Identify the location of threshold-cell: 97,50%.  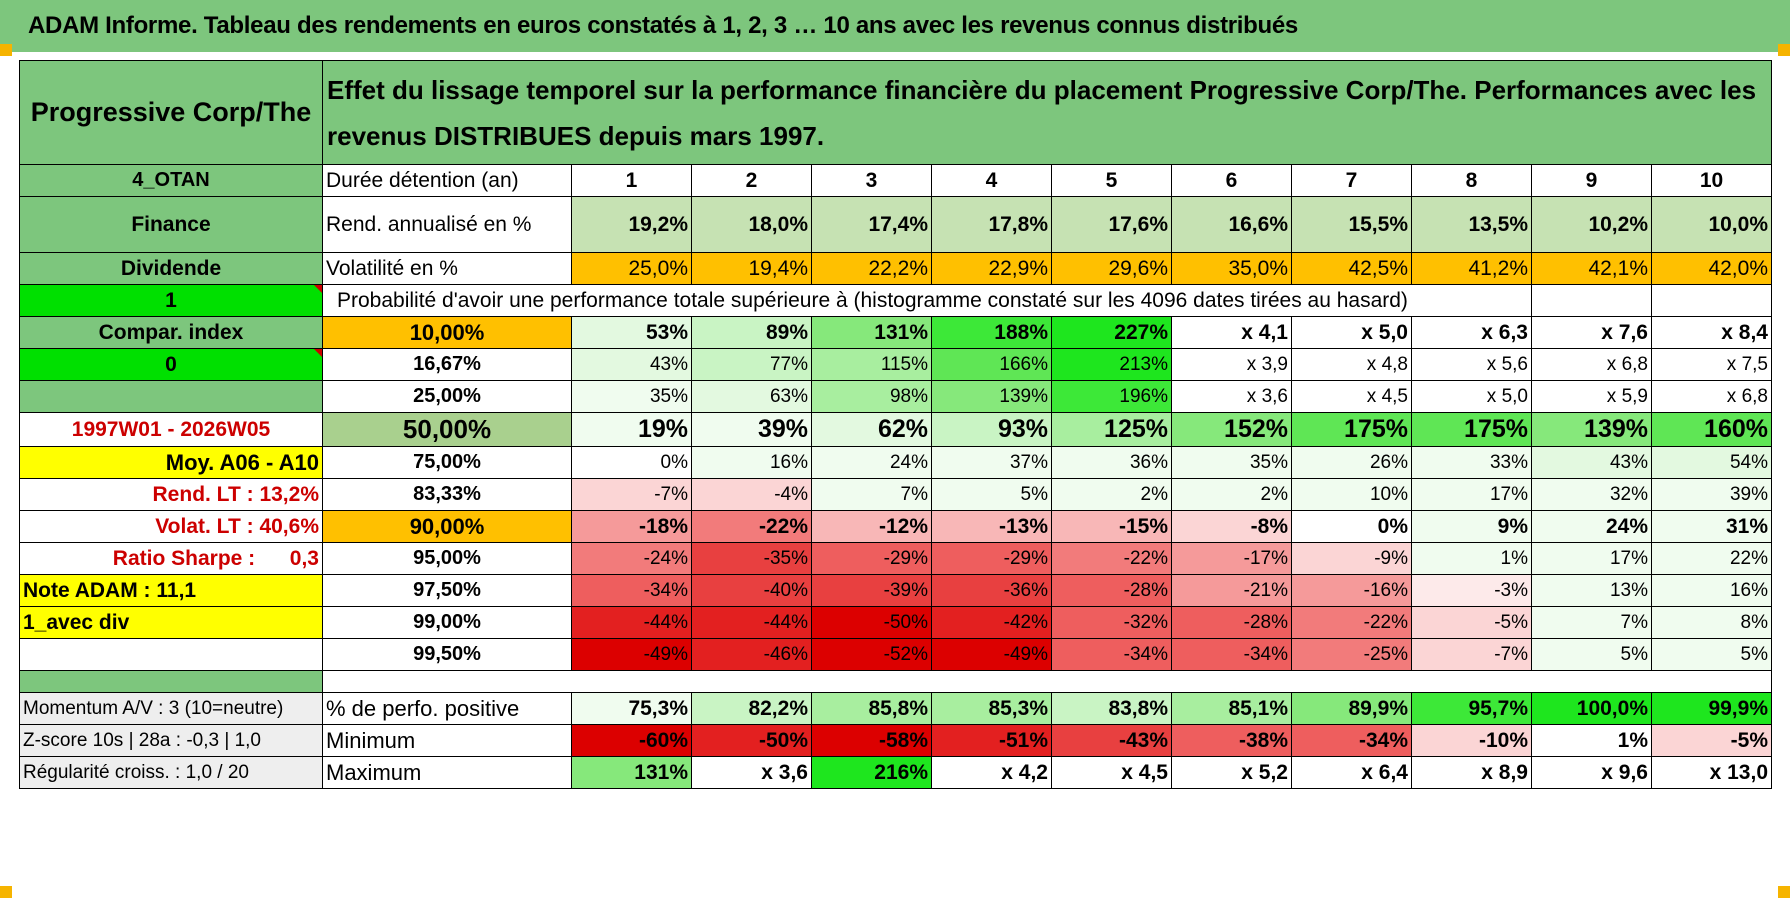
(447, 590).